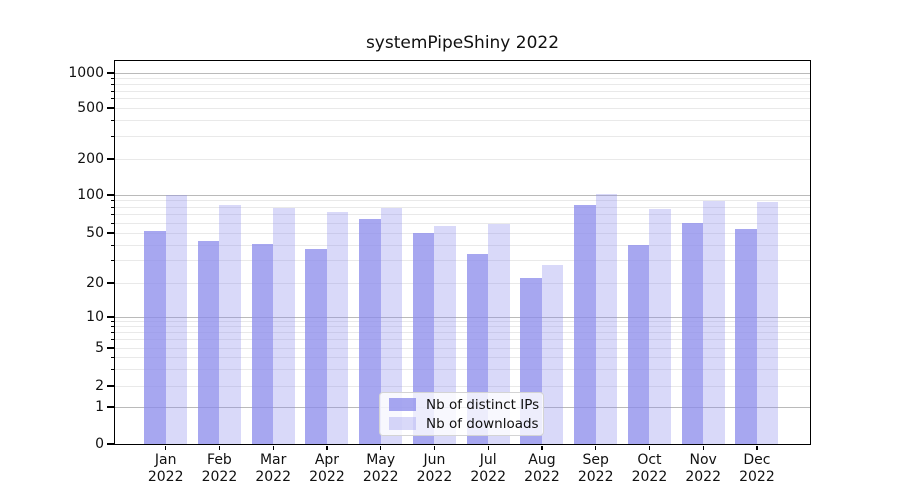  Describe the element at coordinates (95, 233) in the screenshot. I see `y-tick-label: 50` at that location.